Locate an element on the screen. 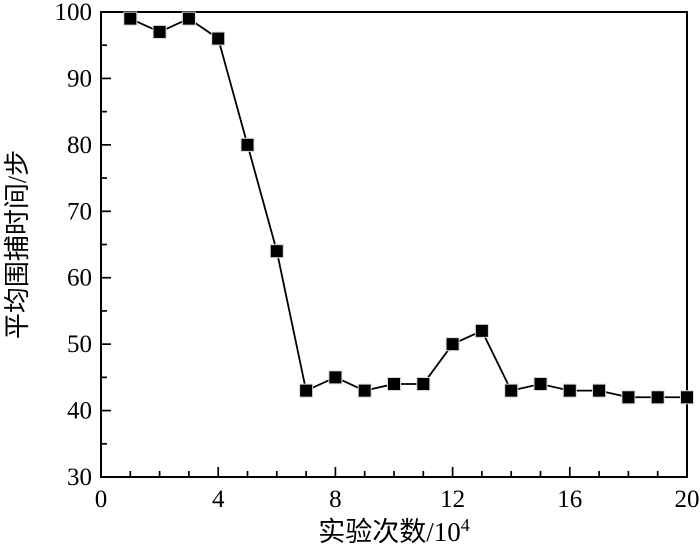 The image size is (700, 551). y-tick-label: 100 is located at coordinates (74, 13).